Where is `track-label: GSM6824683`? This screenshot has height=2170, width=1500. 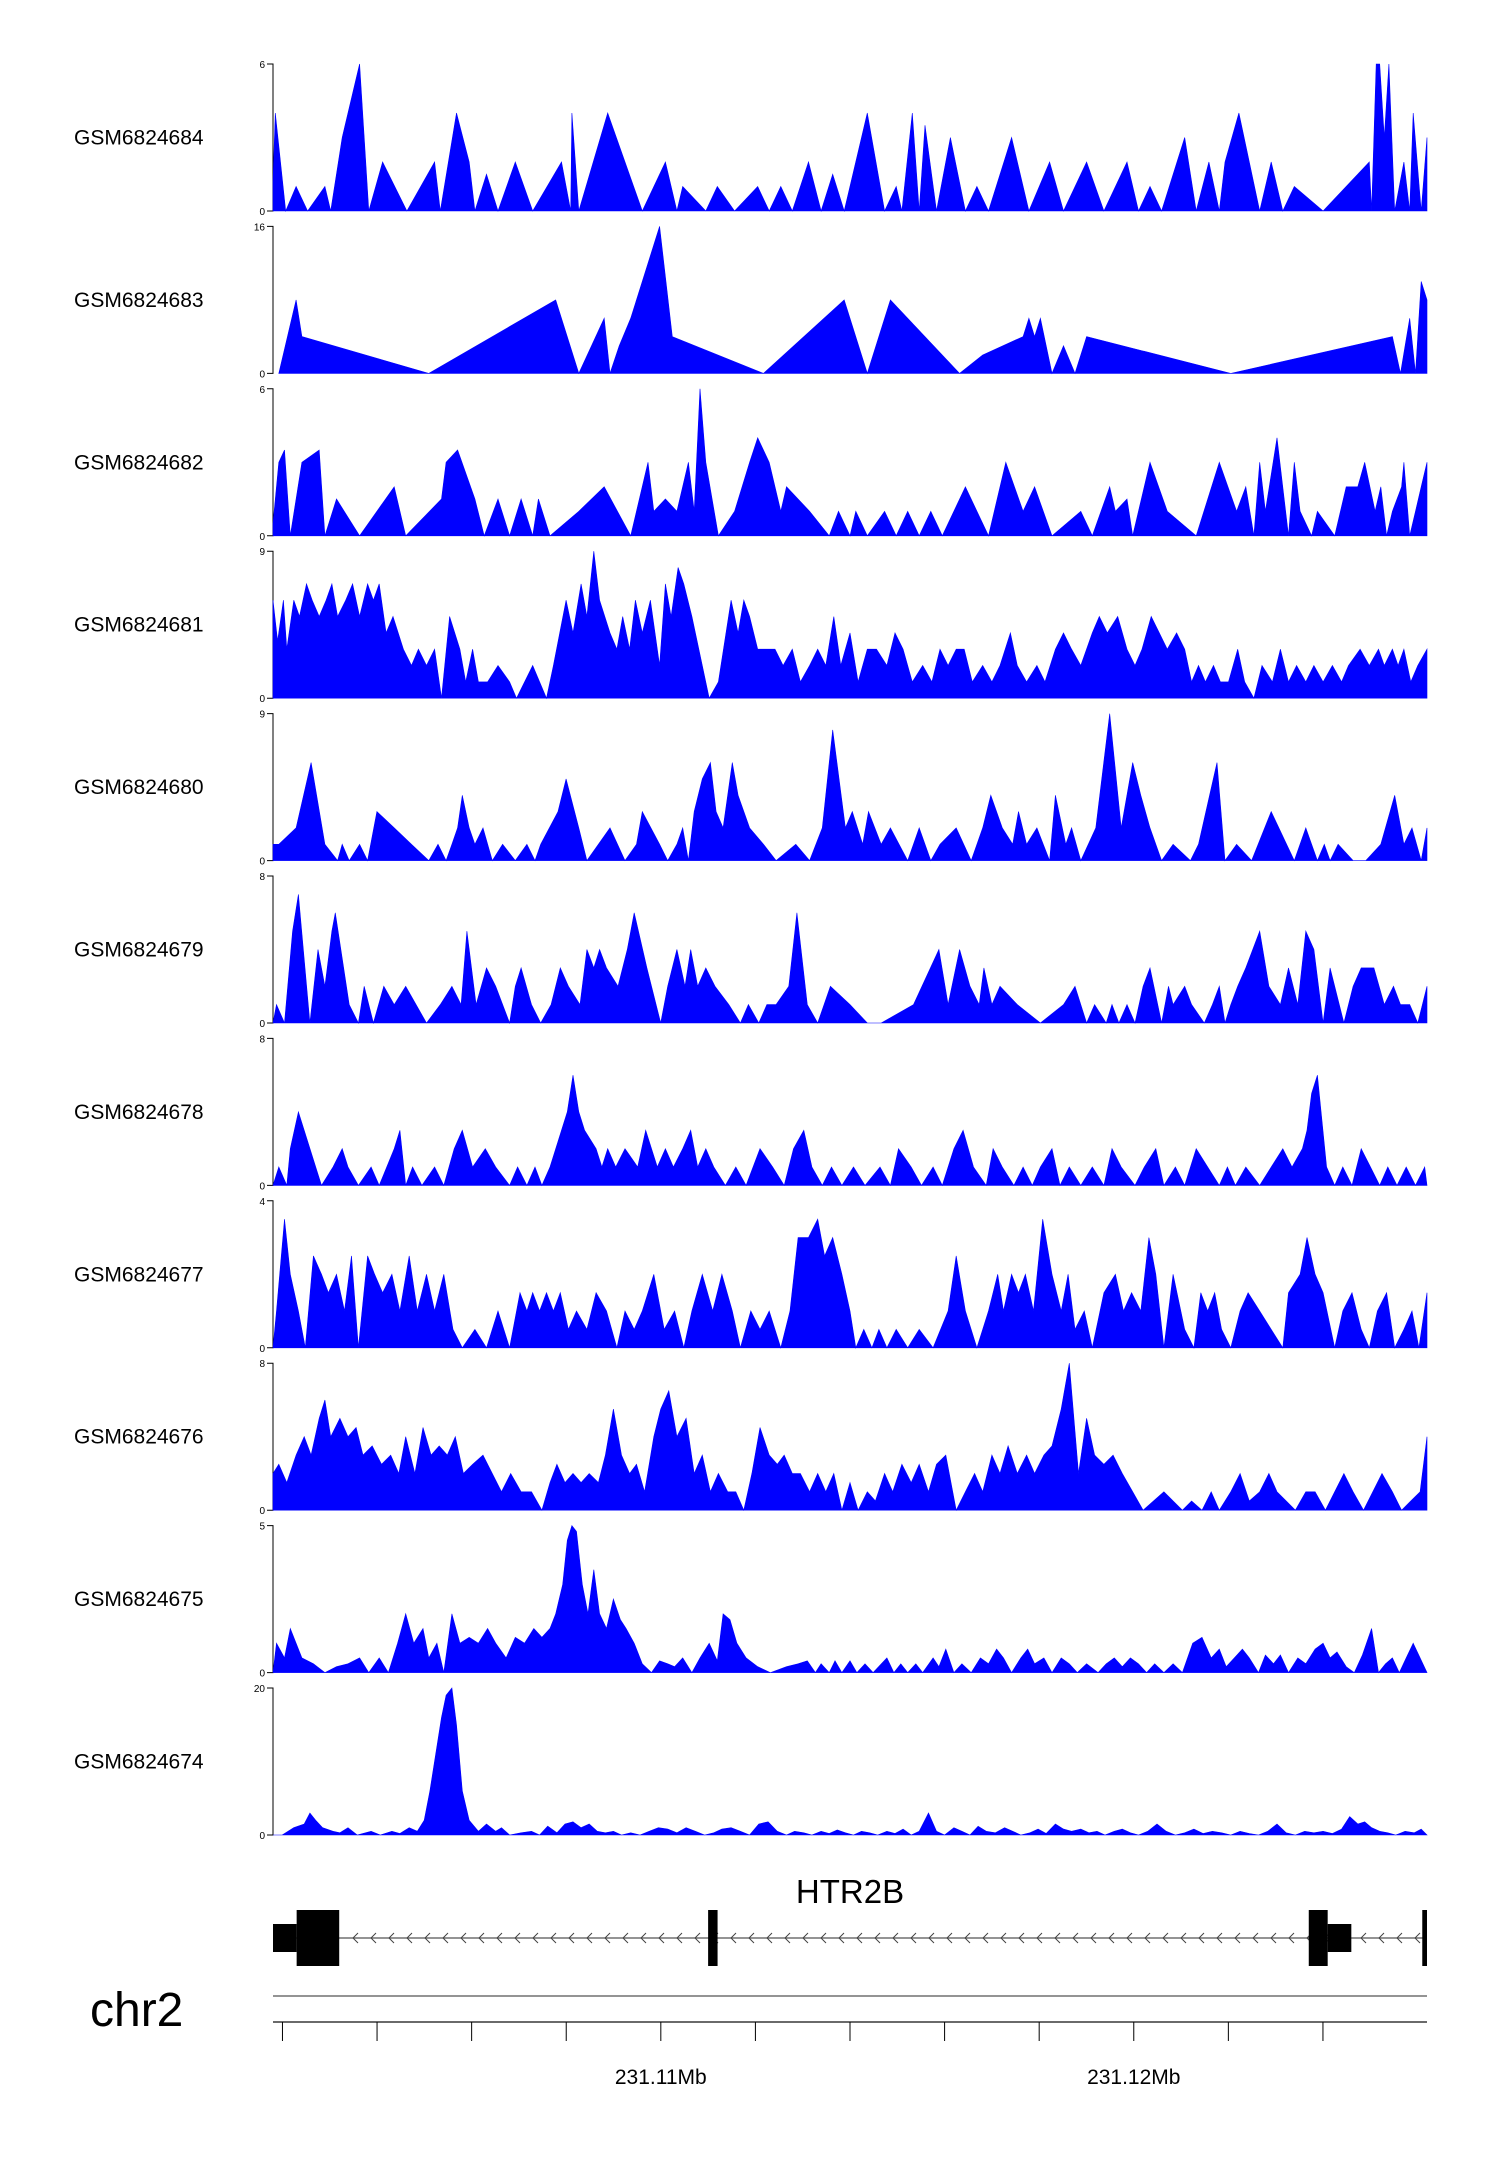
track-label: GSM6824683 is located at coordinates (139, 300).